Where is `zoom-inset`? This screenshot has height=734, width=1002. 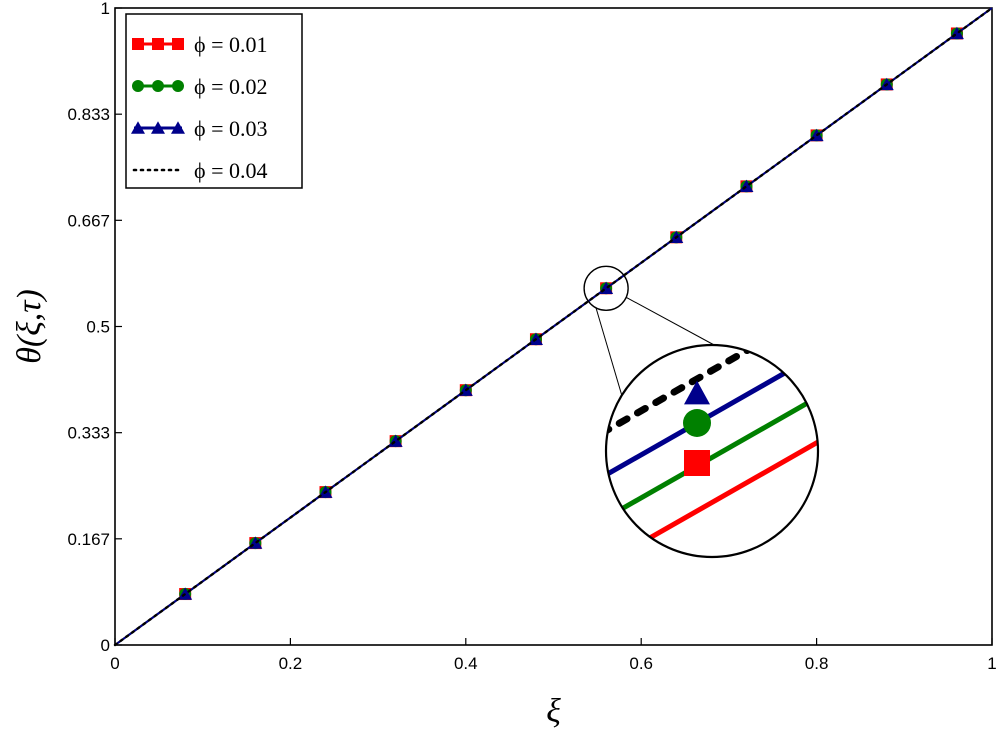
zoom-inset is located at coordinates (701, 412).